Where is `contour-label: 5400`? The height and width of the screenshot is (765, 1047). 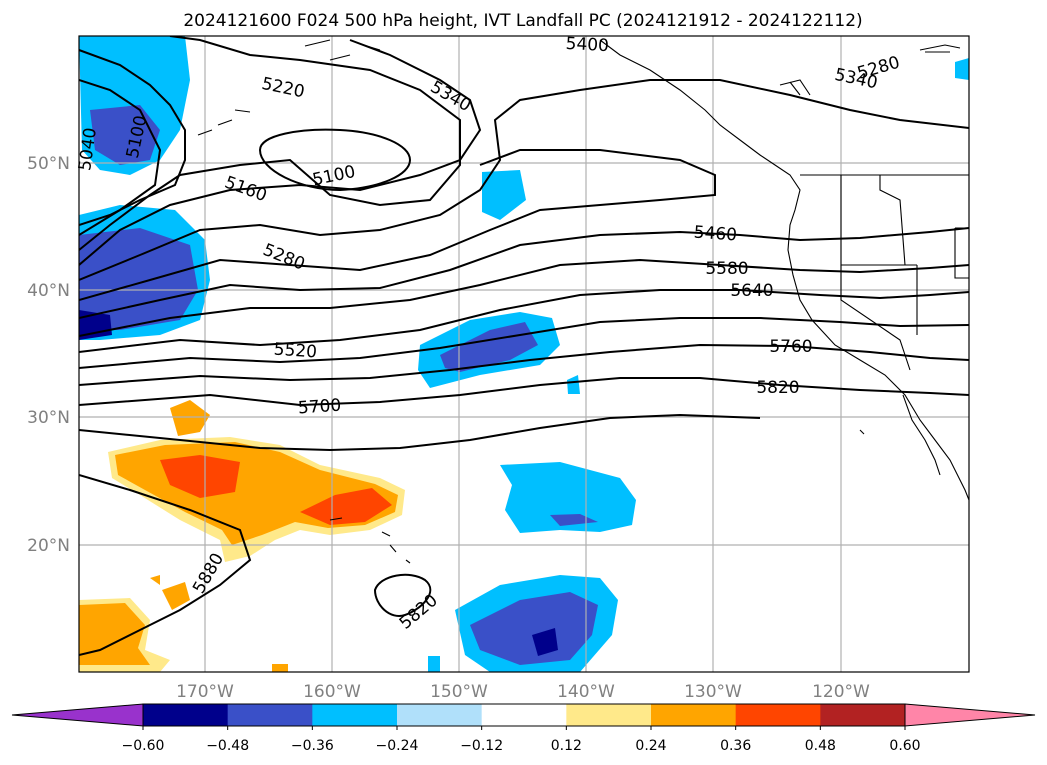 contour-label: 5400 is located at coordinates (587, 45).